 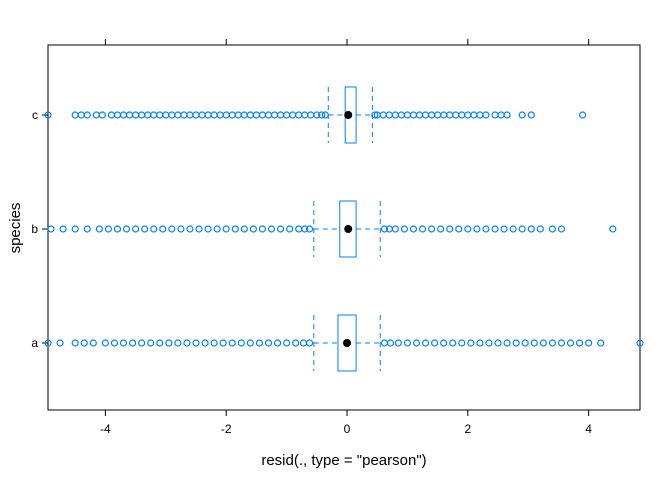 What do you see at coordinates (347, 42) in the screenshot?
I see `top-axis-ticks` at bounding box center [347, 42].